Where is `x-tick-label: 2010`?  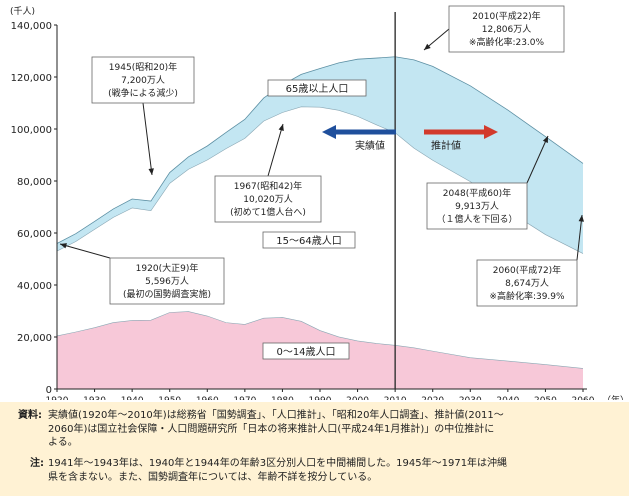 x-tick-label: 2010 is located at coordinates (395, 398).